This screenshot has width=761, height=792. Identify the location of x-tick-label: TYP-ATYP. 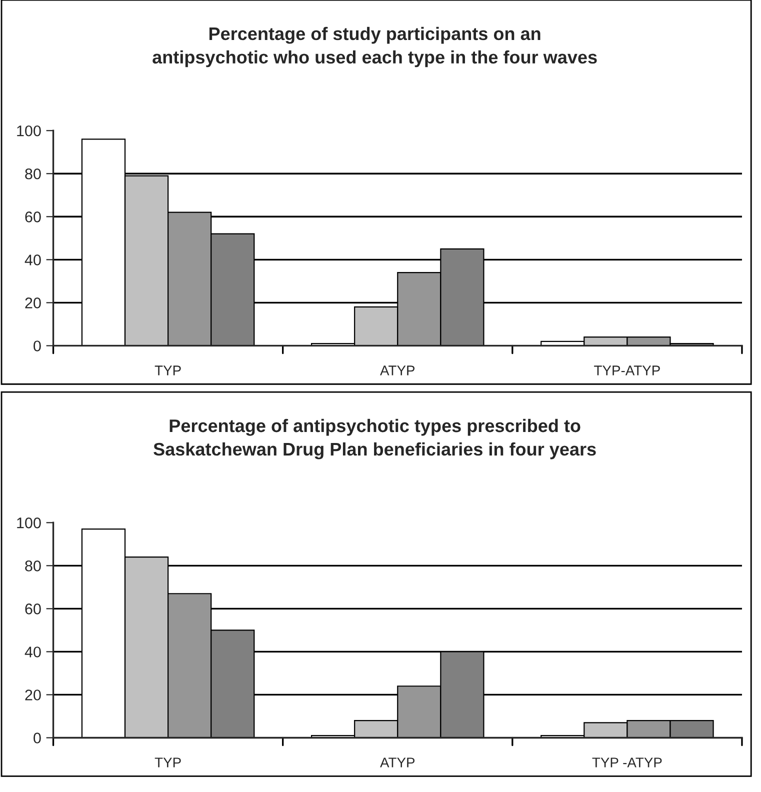
(627, 371).